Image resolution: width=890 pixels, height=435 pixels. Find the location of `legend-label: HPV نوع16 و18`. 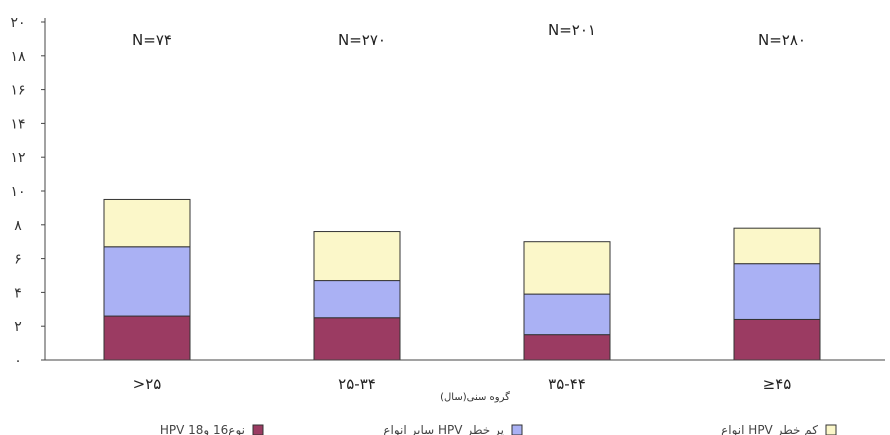

legend-label: HPV نوع16 و18 is located at coordinates (202, 429).